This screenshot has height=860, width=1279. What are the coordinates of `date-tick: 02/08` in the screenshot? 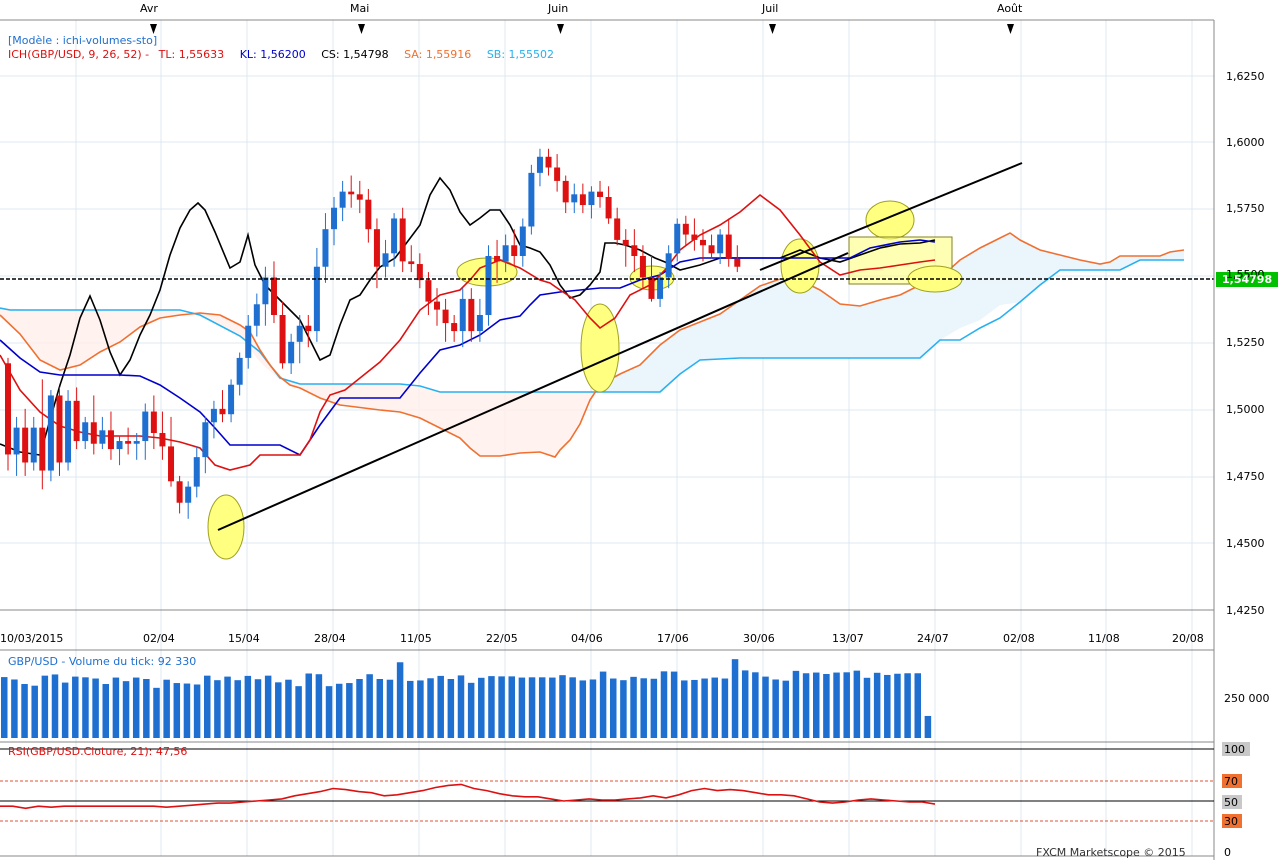 It's located at (1019, 638).